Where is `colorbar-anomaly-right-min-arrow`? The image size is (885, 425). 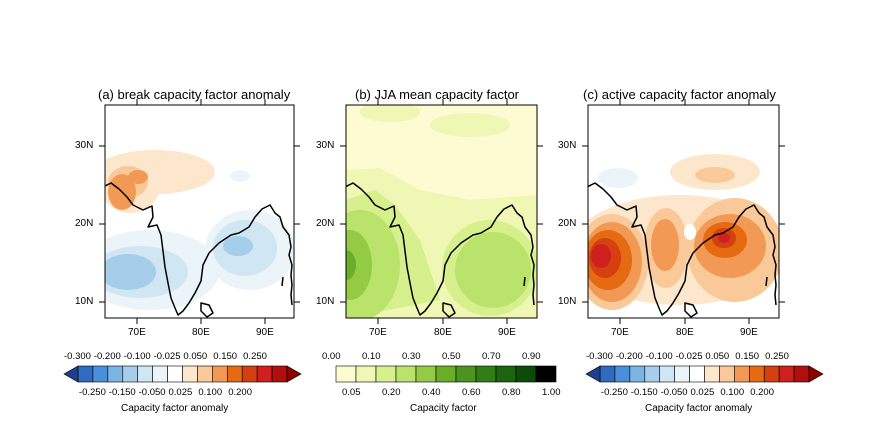 colorbar-anomaly-right-min-arrow is located at coordinates (593, 374).